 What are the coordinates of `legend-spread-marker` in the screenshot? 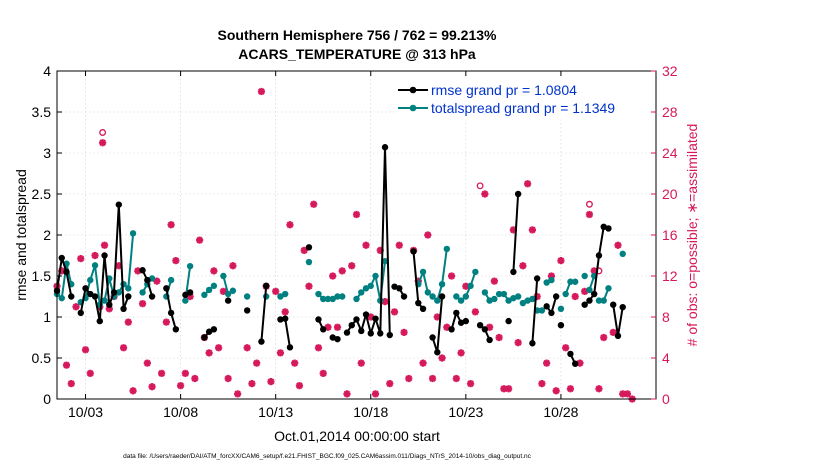 It's located at (413, 108).